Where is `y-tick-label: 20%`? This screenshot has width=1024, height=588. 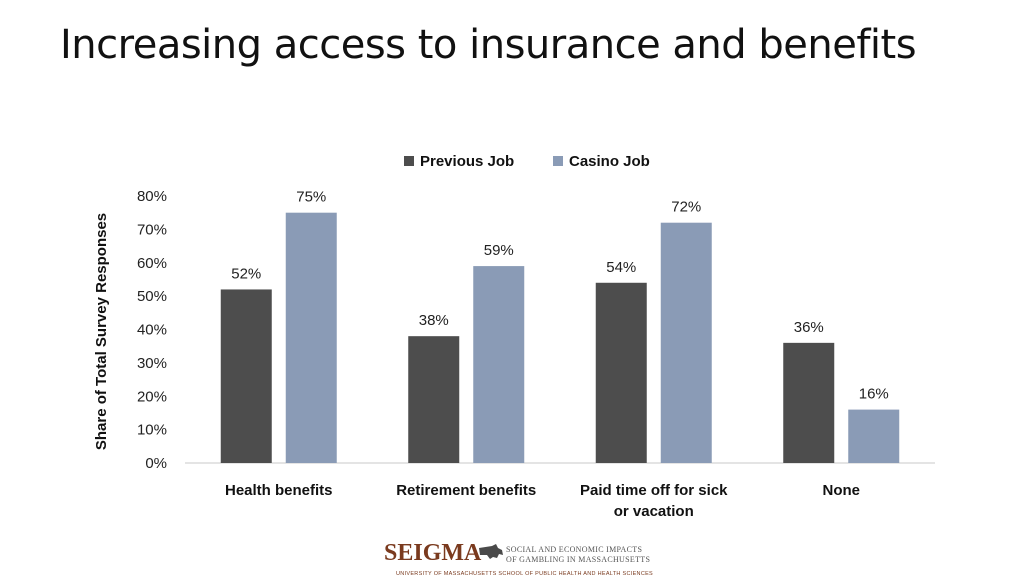 y-tick-label: 20% is located at coordinates (152, 396).